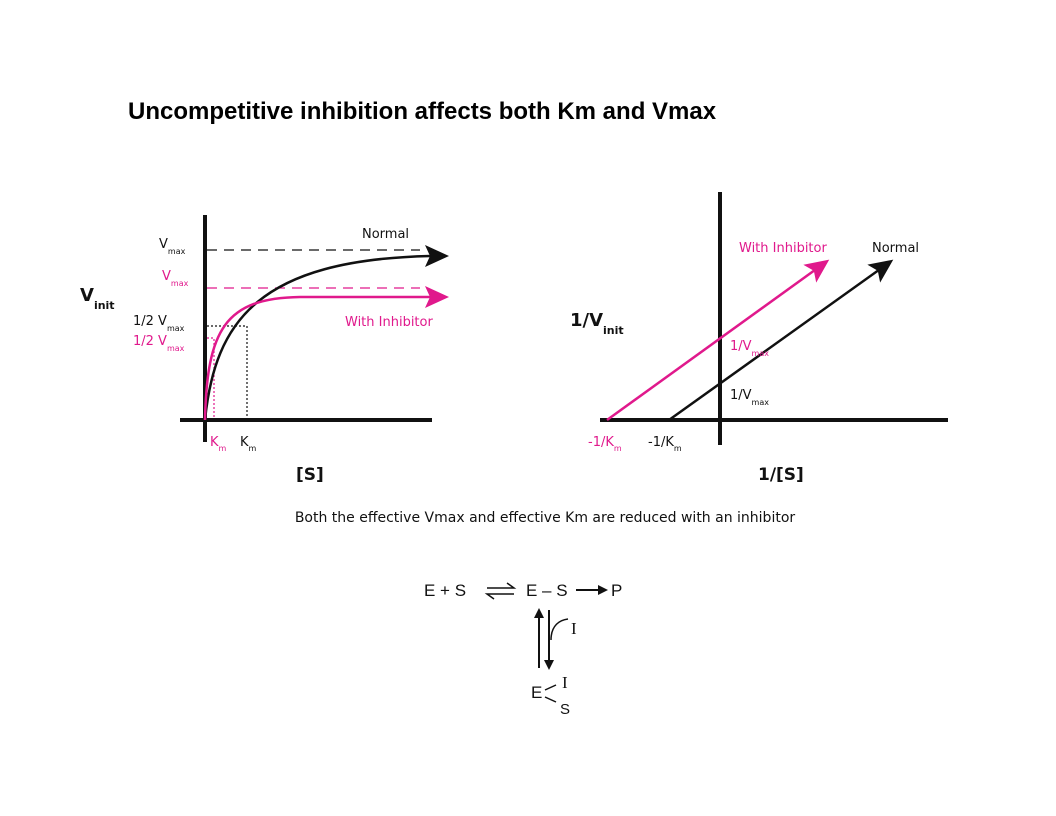 The height and width of the screenshot is (816, 1056). What do you see at coordinates (547, 590) in the screenshot?
I see `complex: E – S` at bounding box center [547, 590].